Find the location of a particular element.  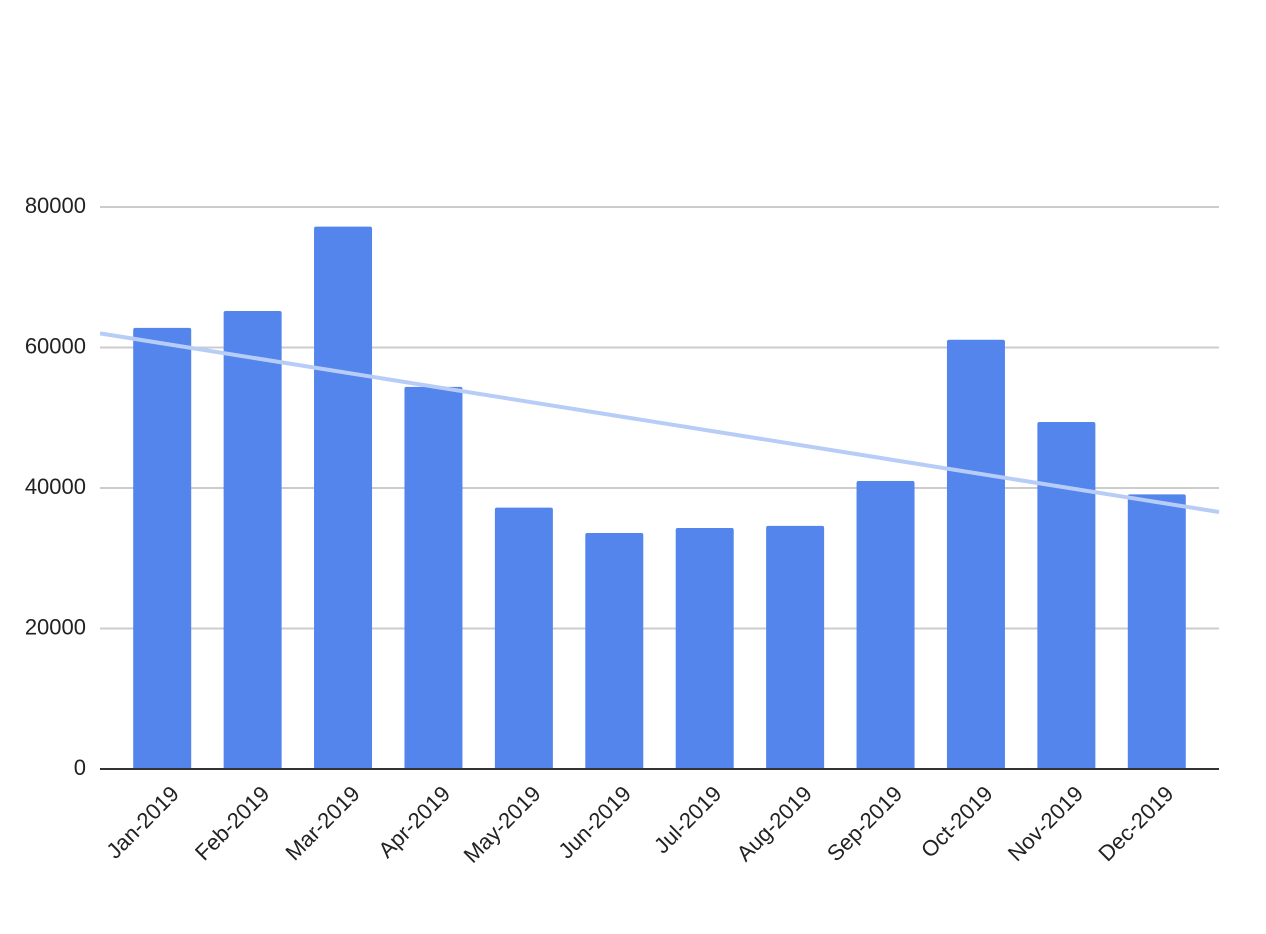

y-tick-label: 20000 is located at coordinates (55, 626).